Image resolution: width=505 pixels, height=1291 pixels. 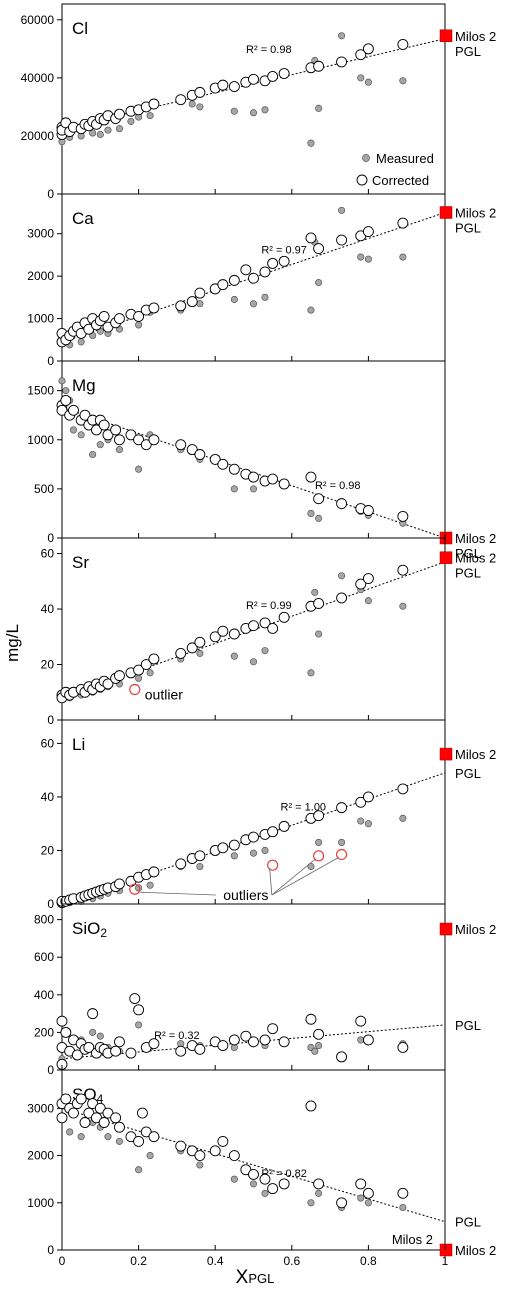 What do you see at coordinates (395, 169) in the screenshot?
I see `legend: Measured Corrected` at bounding box center [395, 169].